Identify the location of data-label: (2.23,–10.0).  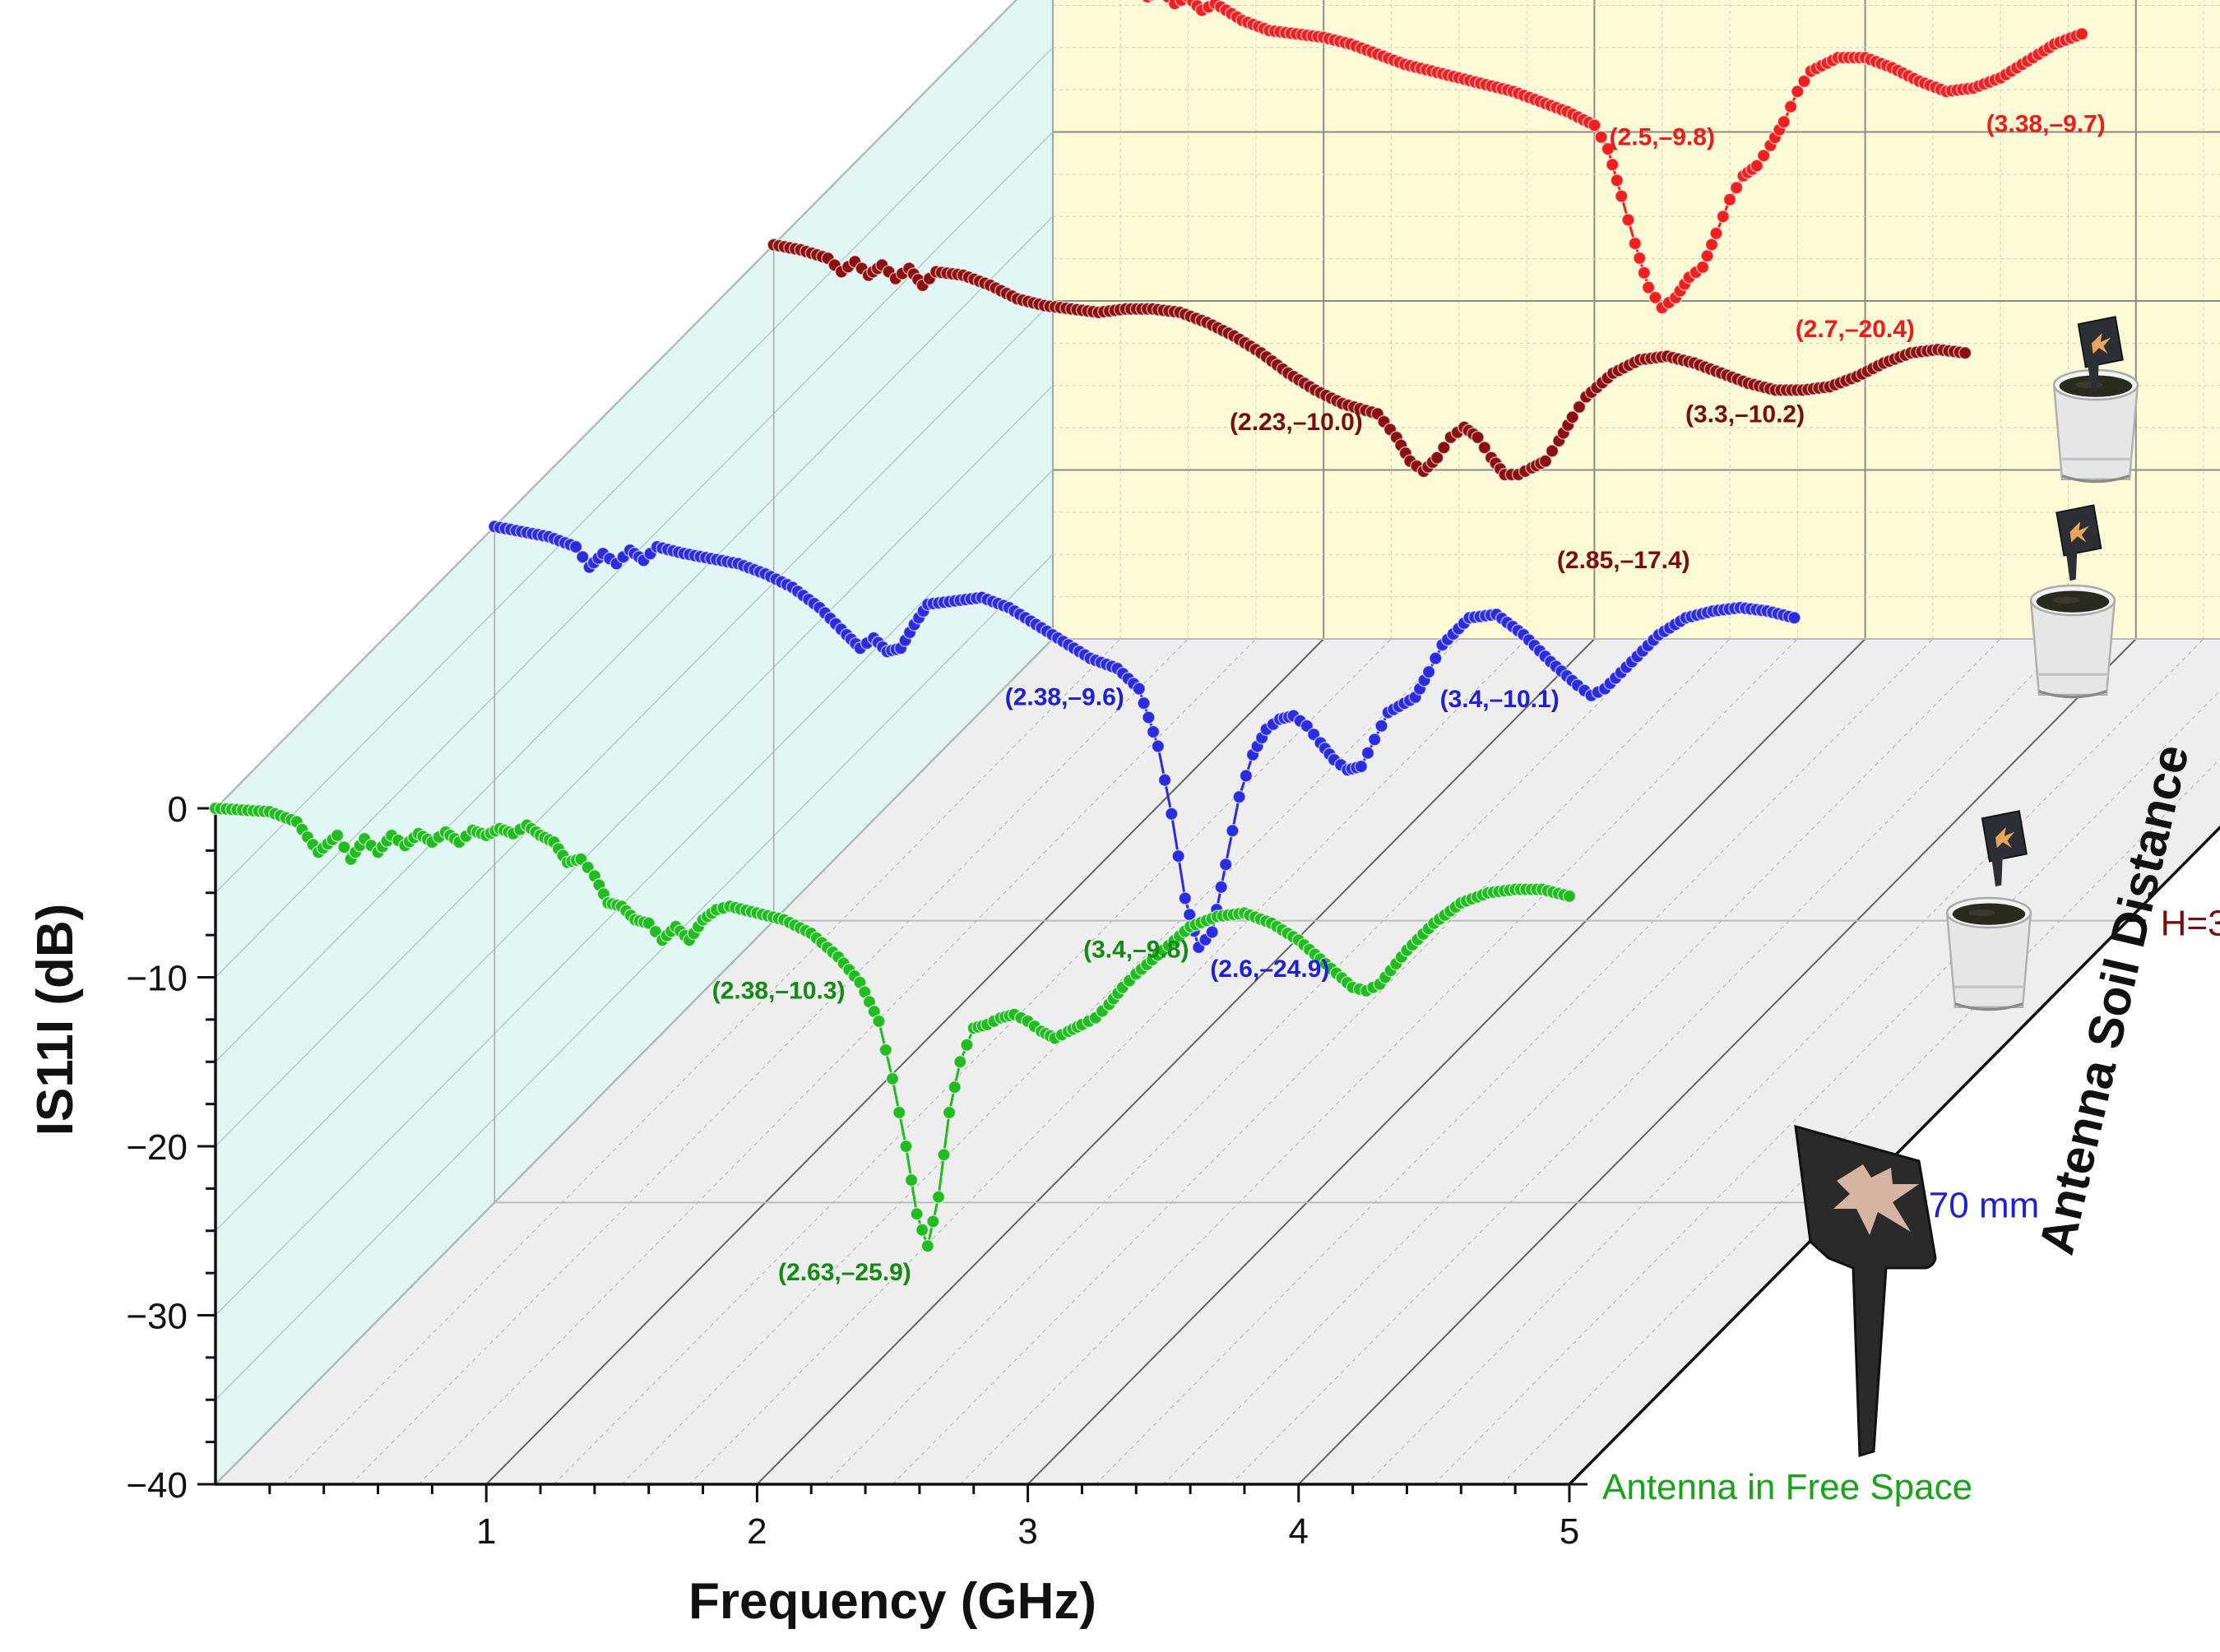
(1296, 423).